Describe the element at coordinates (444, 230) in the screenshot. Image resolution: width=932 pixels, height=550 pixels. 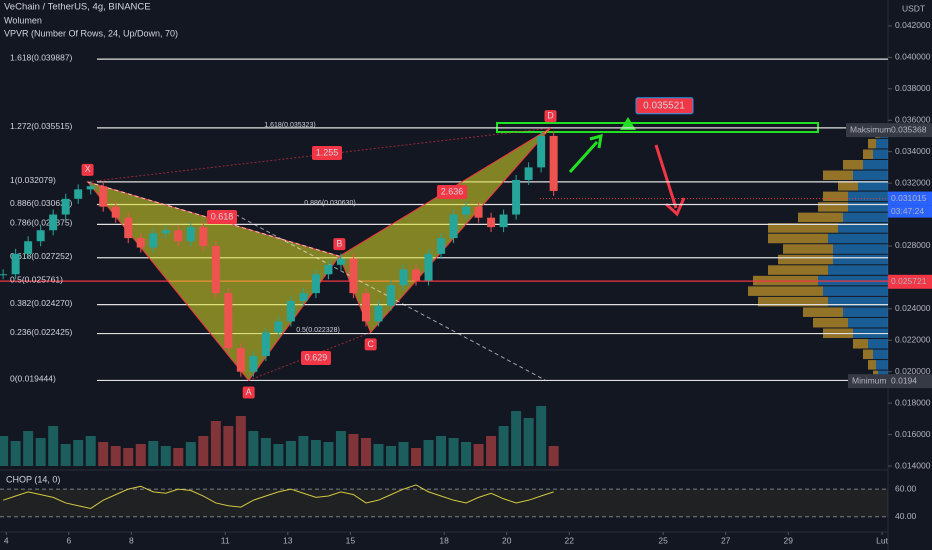
I see `pattern-bcd` at that location.